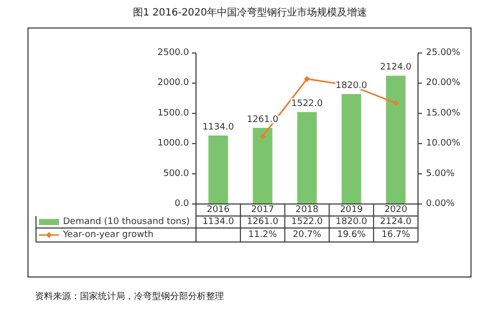 This screenshot has height=312, width=500. Describe the element at coordinates (307, 222) in the screenshot. I see `data-label: 1522.0` at that location.